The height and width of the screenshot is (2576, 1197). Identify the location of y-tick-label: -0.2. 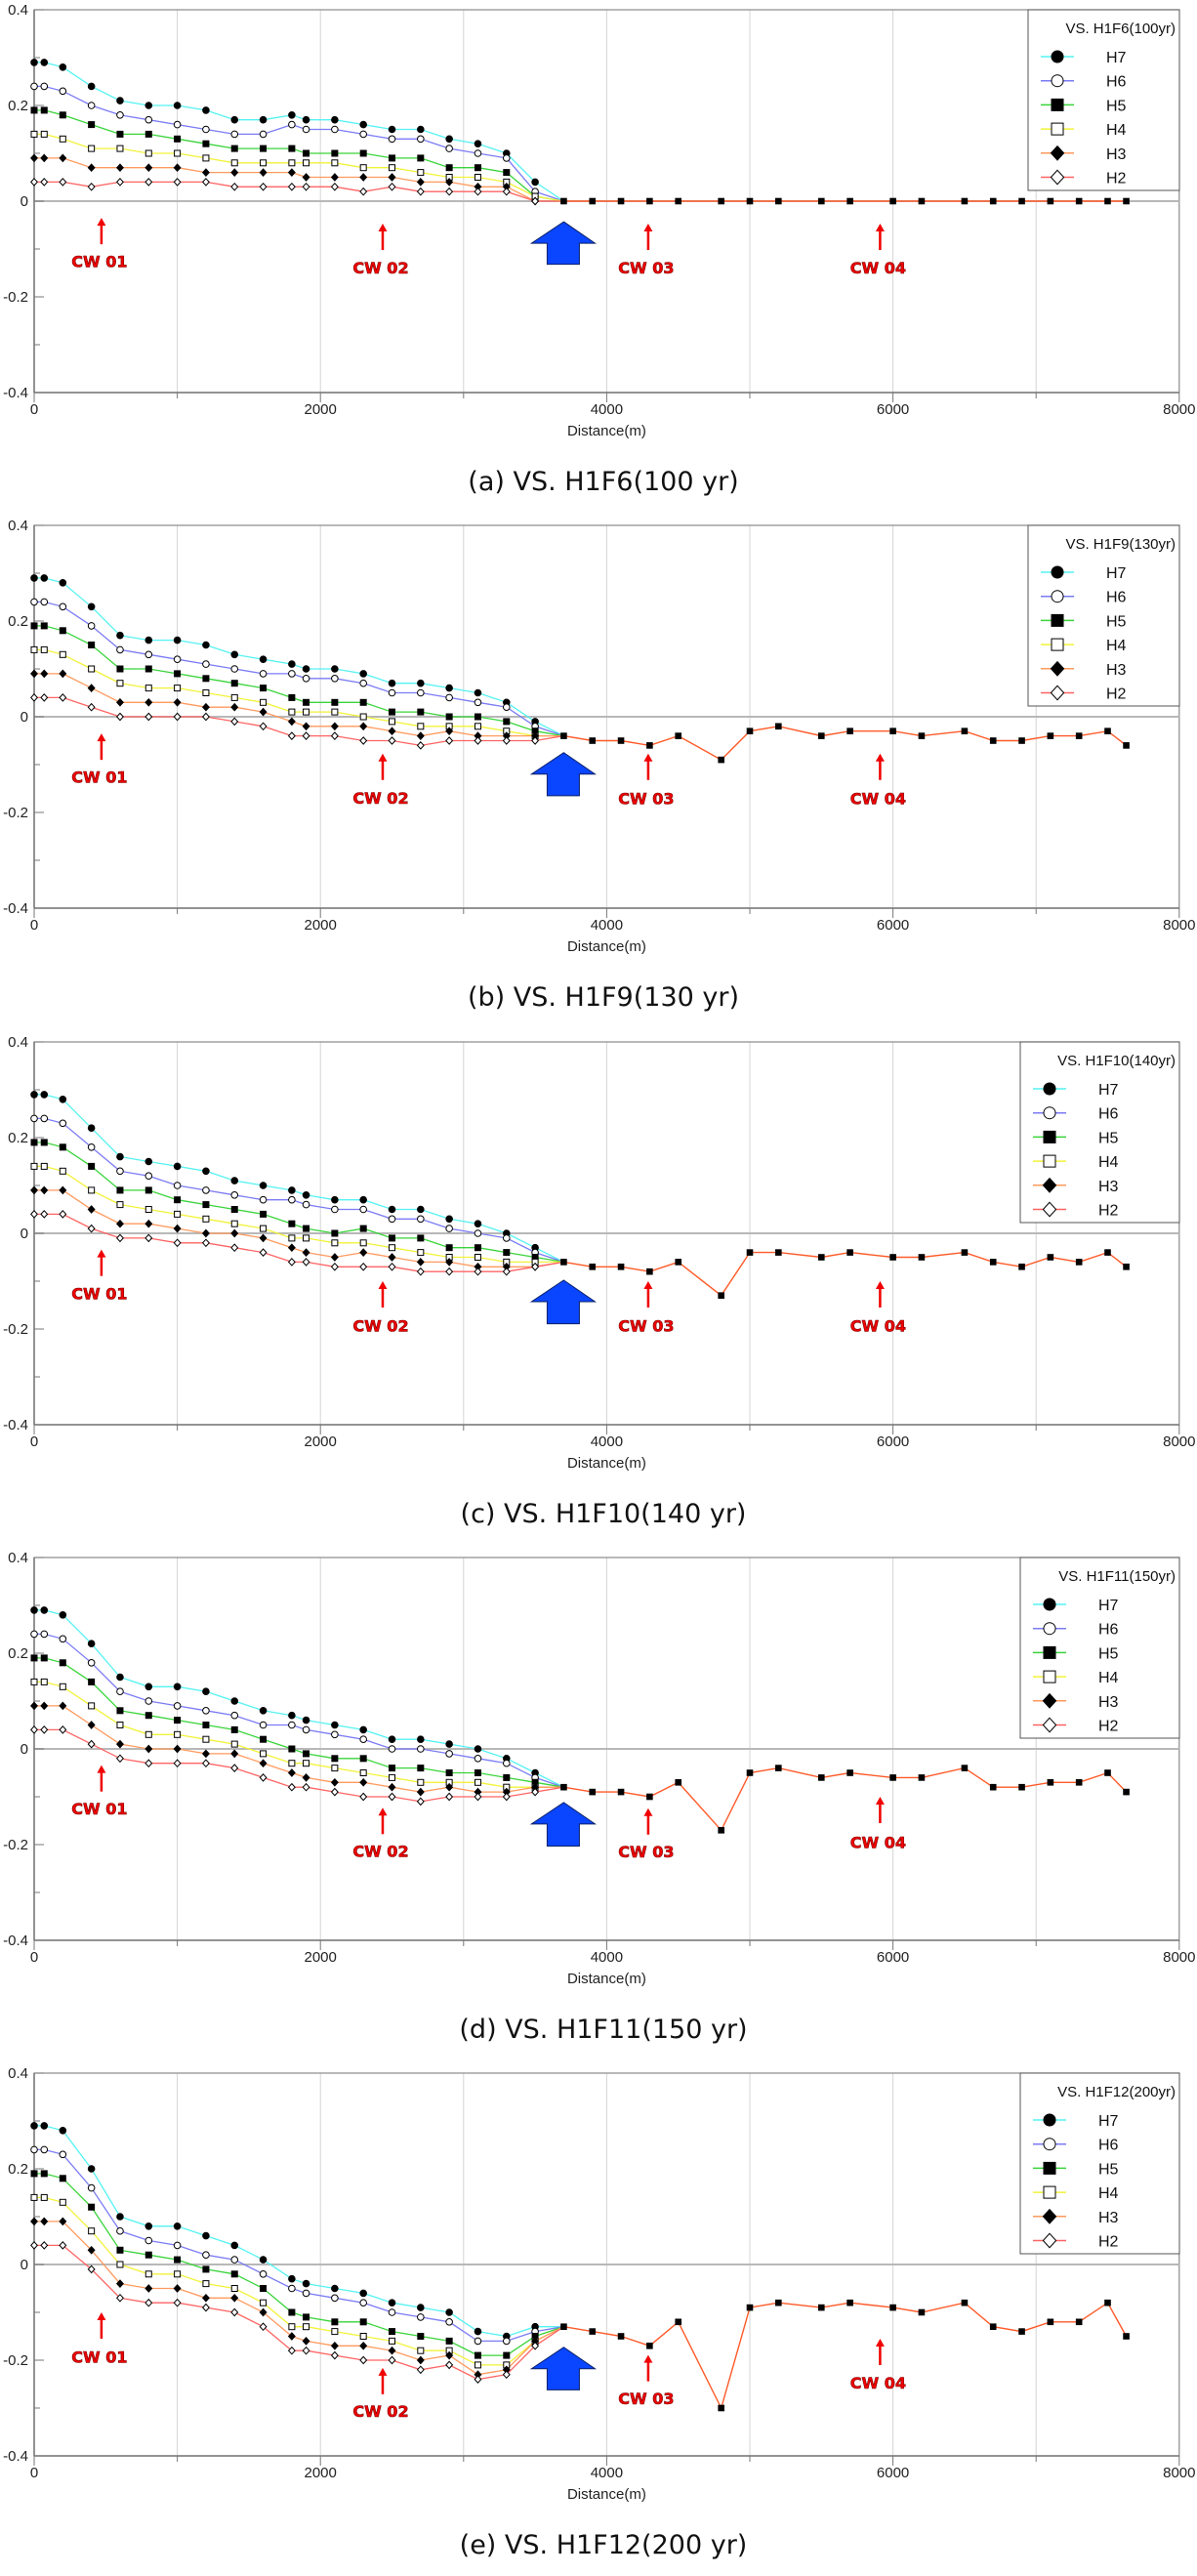
(16, 298).